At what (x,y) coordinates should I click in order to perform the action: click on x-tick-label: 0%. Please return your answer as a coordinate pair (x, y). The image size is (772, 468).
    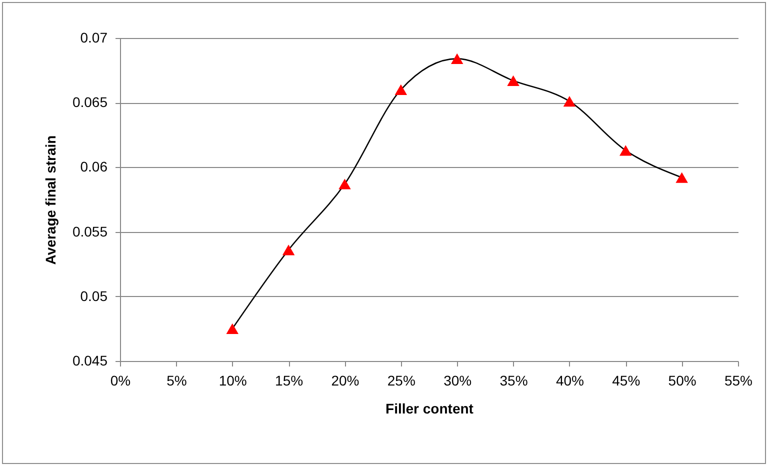
    Looking at the image, I should click on (120, 380).